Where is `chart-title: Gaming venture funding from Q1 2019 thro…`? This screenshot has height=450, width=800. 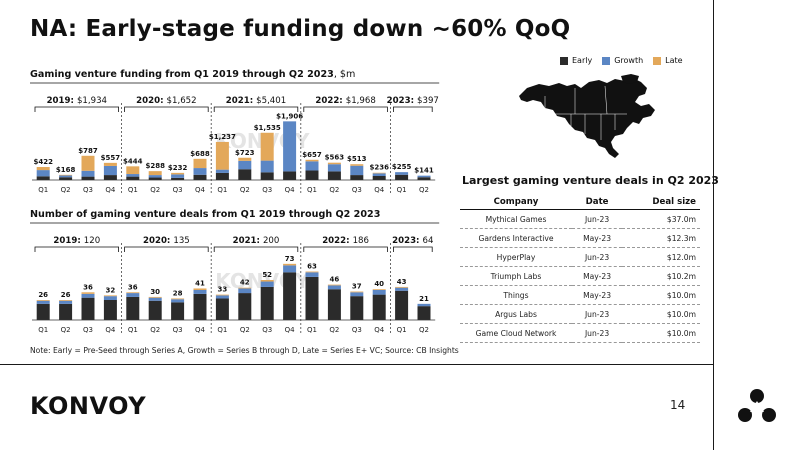 chart-title: Gaming venture funding from Q1 2019 thro… is located at coordinates (192, 74).